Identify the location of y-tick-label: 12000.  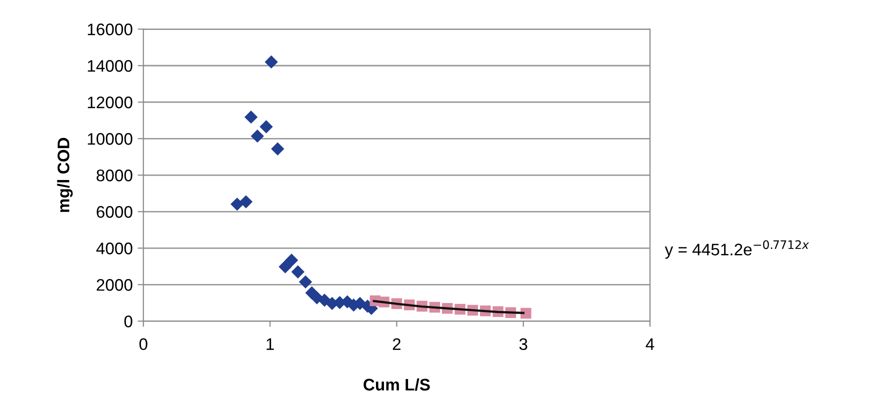
(110, 102).